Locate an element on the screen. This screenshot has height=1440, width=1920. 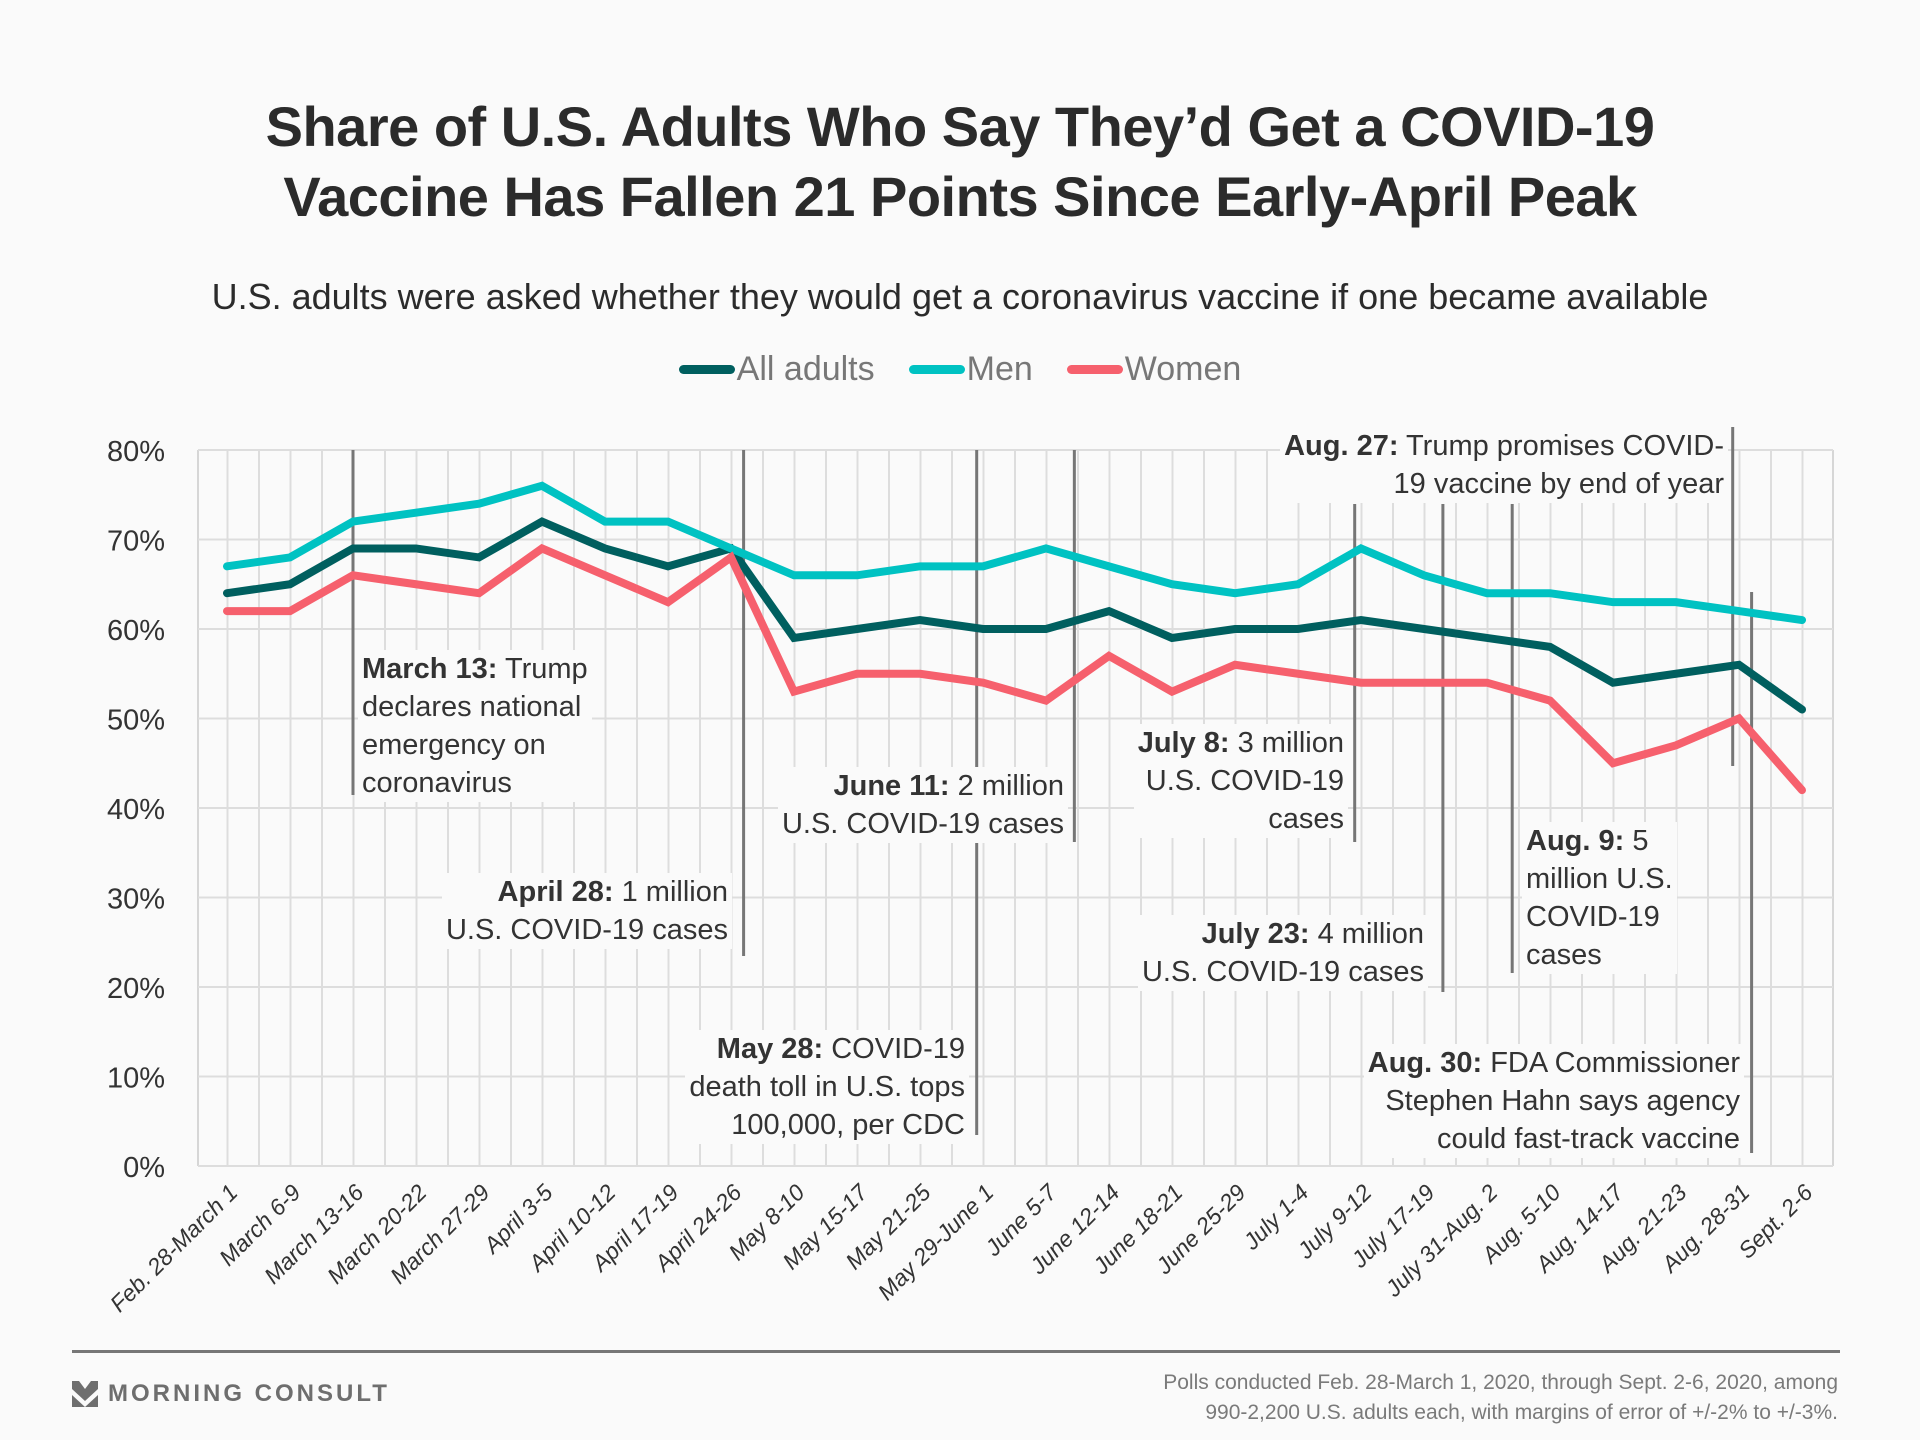
annotation-text: Trump is located at coordinates (546, 669).